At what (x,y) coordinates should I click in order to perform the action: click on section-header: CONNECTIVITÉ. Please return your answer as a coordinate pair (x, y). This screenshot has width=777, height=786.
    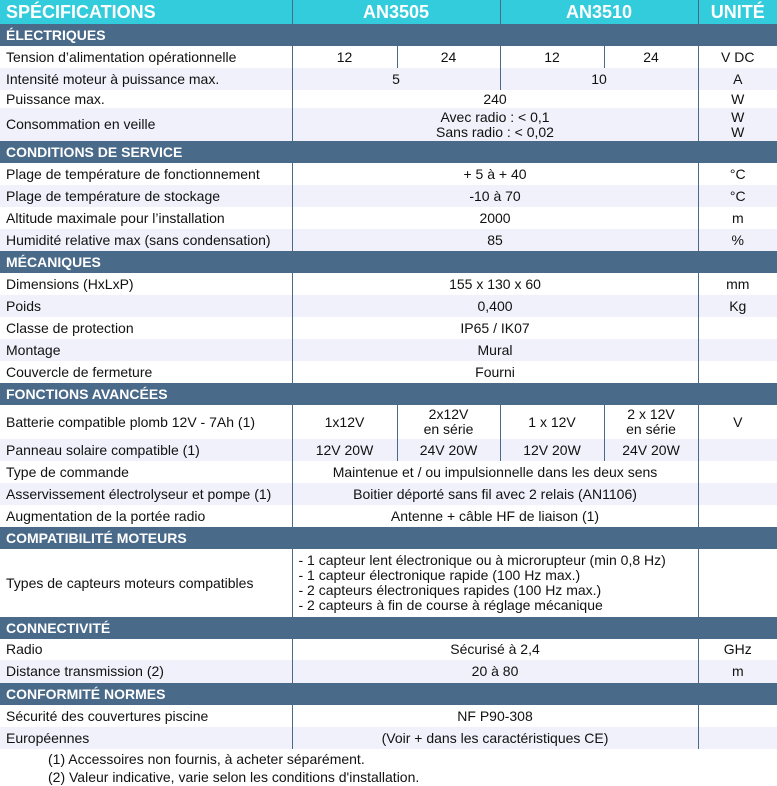
    Looking at the image, I should click on (388, 628).